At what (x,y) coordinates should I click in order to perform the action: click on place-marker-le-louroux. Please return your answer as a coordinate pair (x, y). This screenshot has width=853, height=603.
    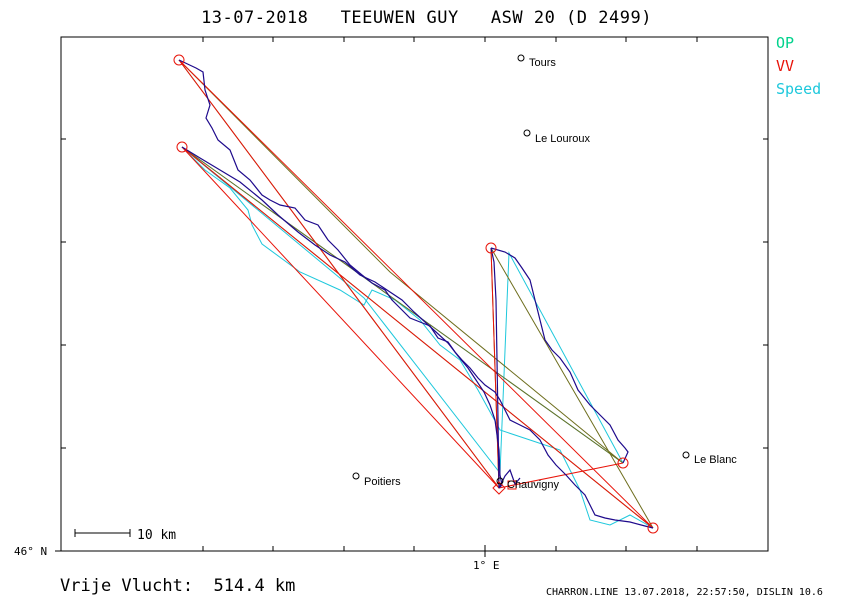
    Looking at the image, I should click on (527, 133).